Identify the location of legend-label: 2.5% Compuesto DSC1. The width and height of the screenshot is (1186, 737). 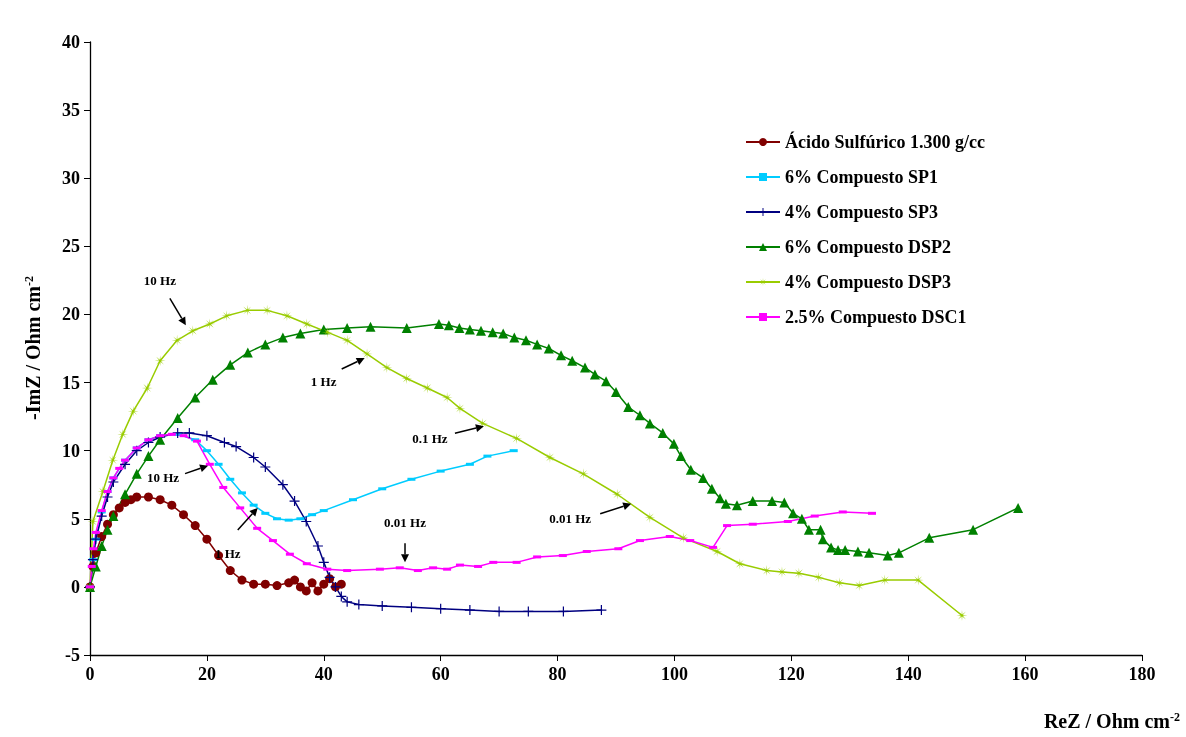
(876, 317).